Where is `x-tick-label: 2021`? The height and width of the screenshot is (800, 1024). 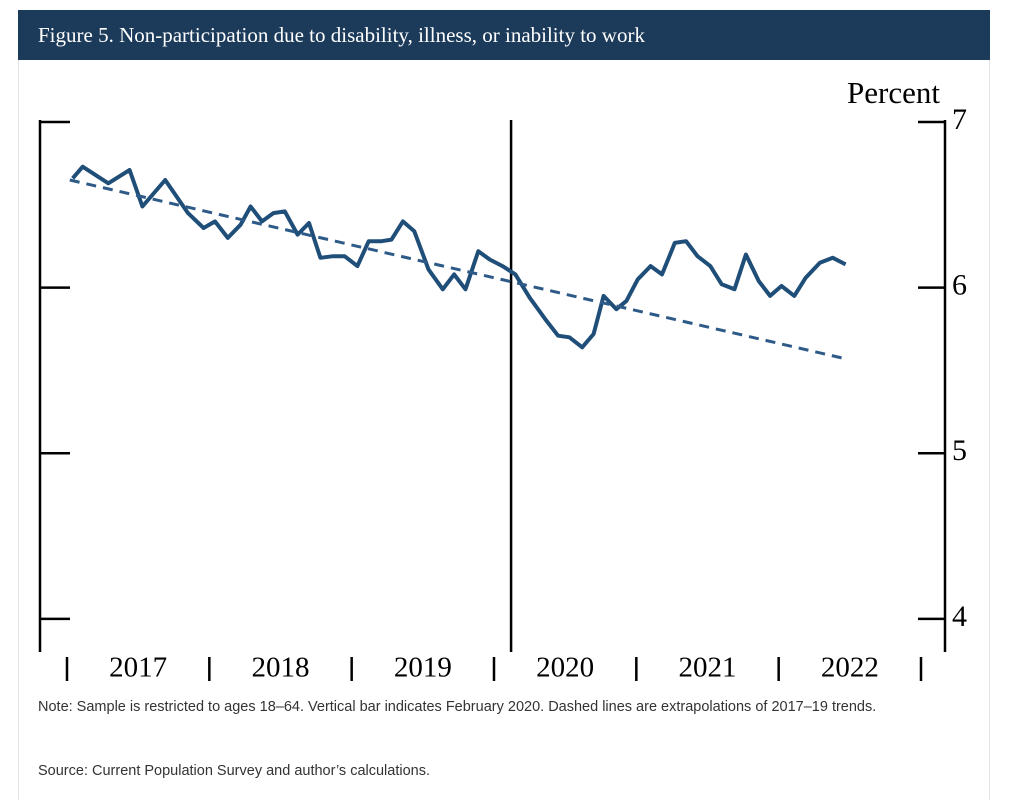 x-tick-label: 2021 is located at coordinates (708, 668).